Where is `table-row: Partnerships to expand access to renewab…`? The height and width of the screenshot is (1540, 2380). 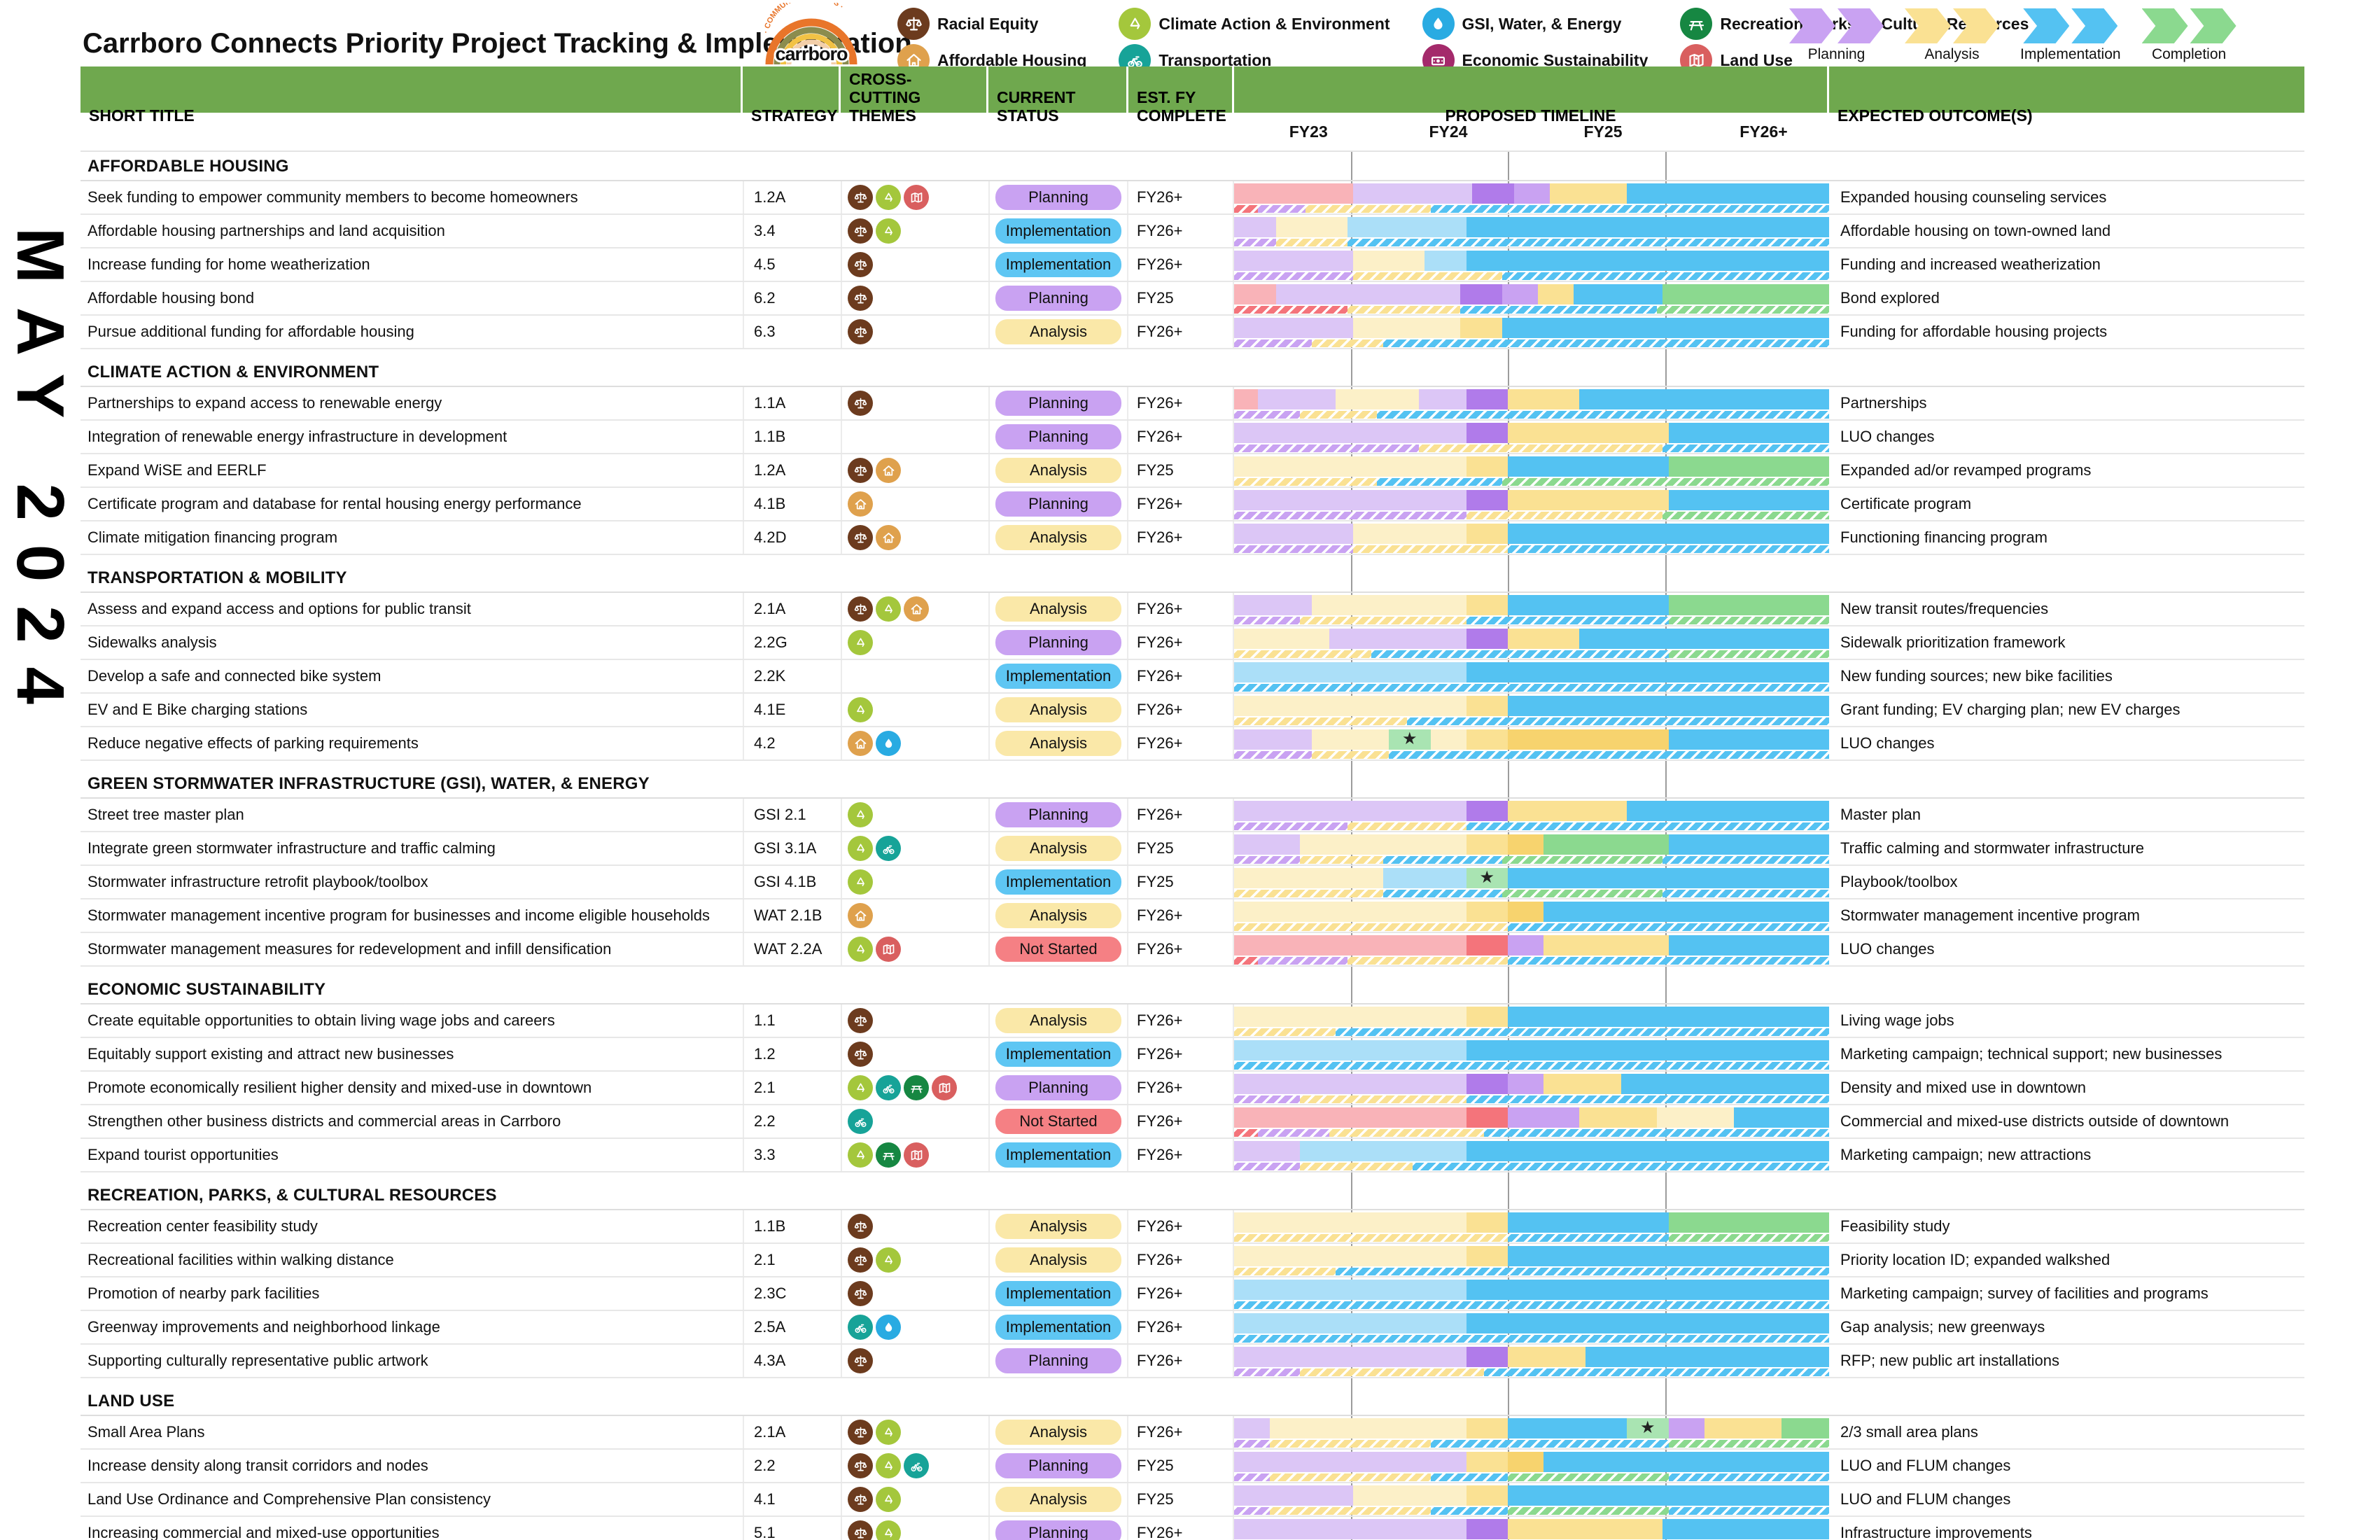 table-row: Partnerships to expand access to renewab… is located at coordinates (1192, 404).